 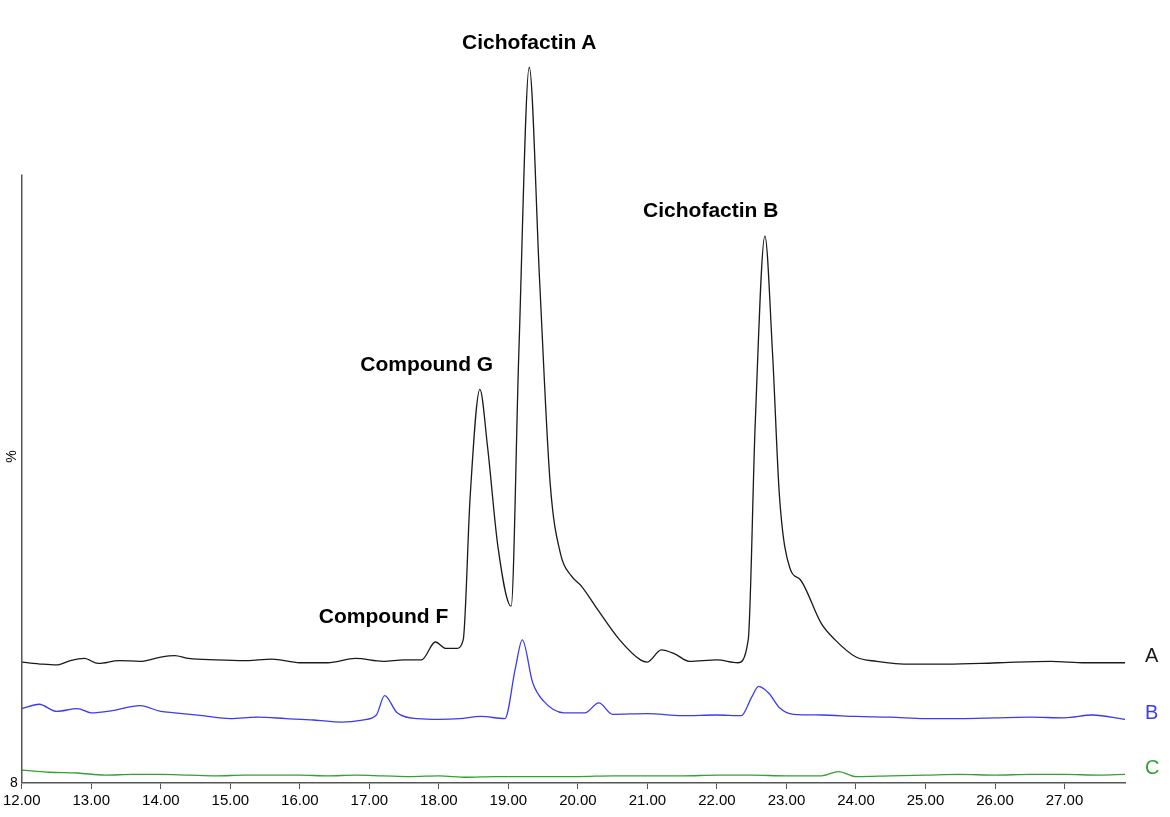 I want to click on x-tick-label: 26.00, so click(x=995, y=800).